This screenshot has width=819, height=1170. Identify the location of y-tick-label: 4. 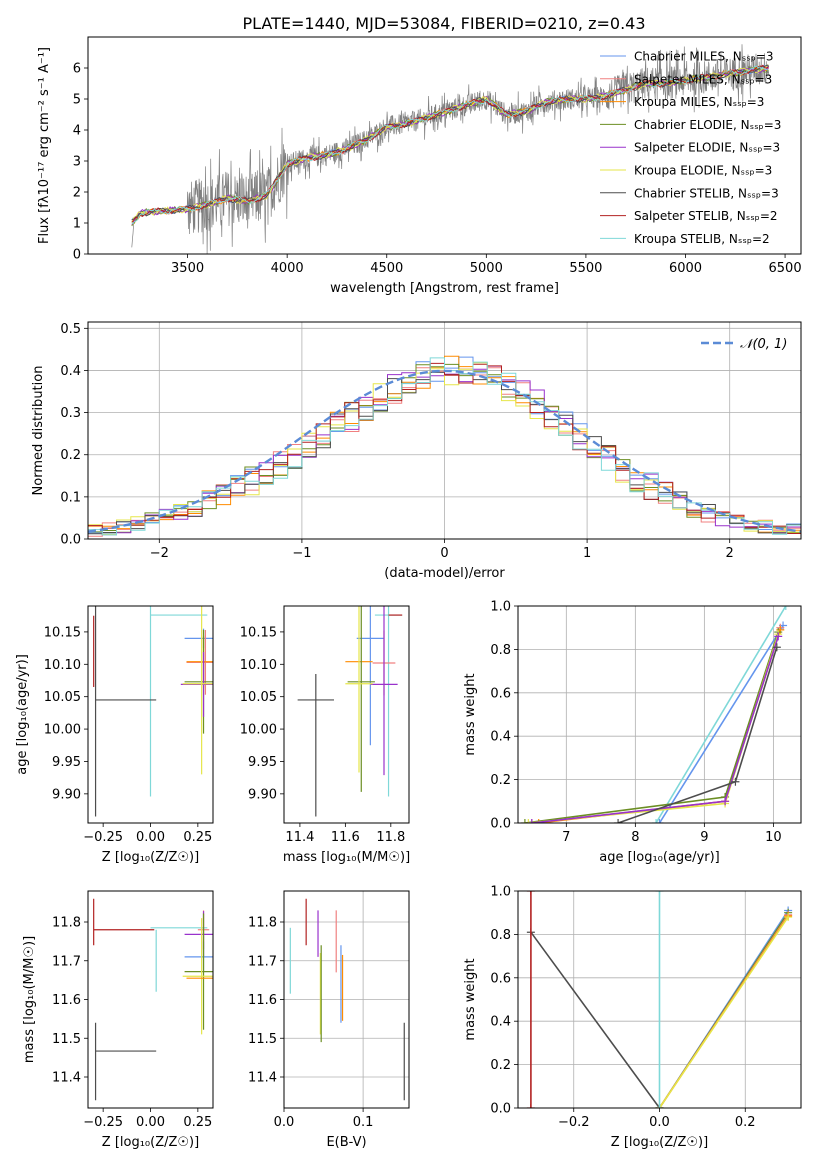
(77, 131).